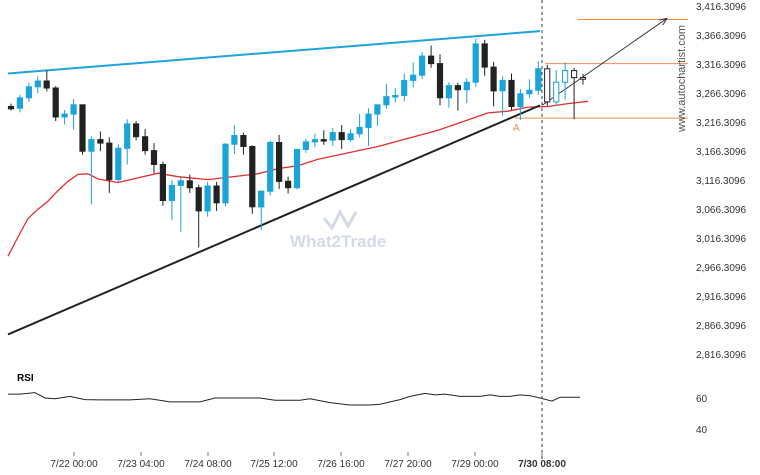 This screenshot has width=760, height=475. I want to click on rsi-layer: 60 40, so click(358, 414).